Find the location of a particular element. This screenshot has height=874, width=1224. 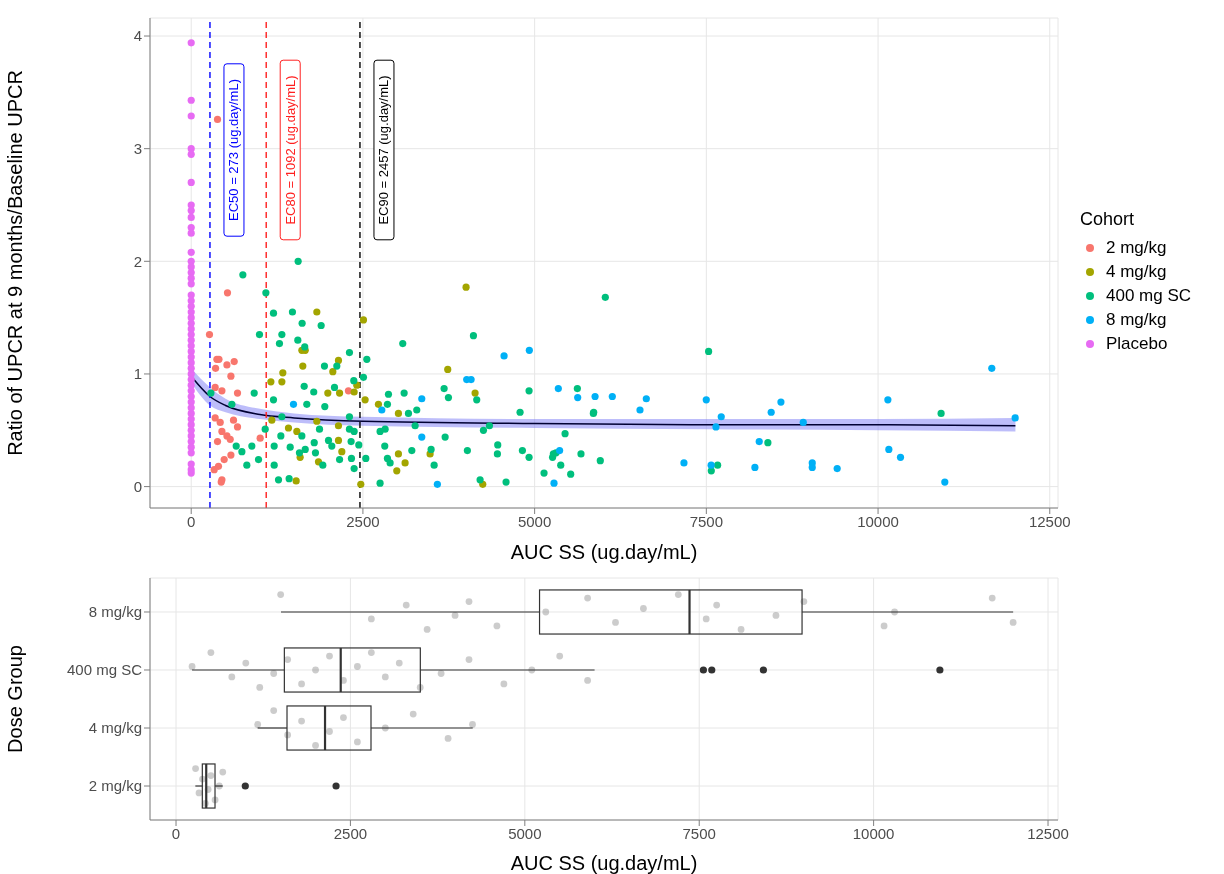

ref-line-label: EC80 = 1092 (ug.day/mL) is located at coordinates (290, 150).